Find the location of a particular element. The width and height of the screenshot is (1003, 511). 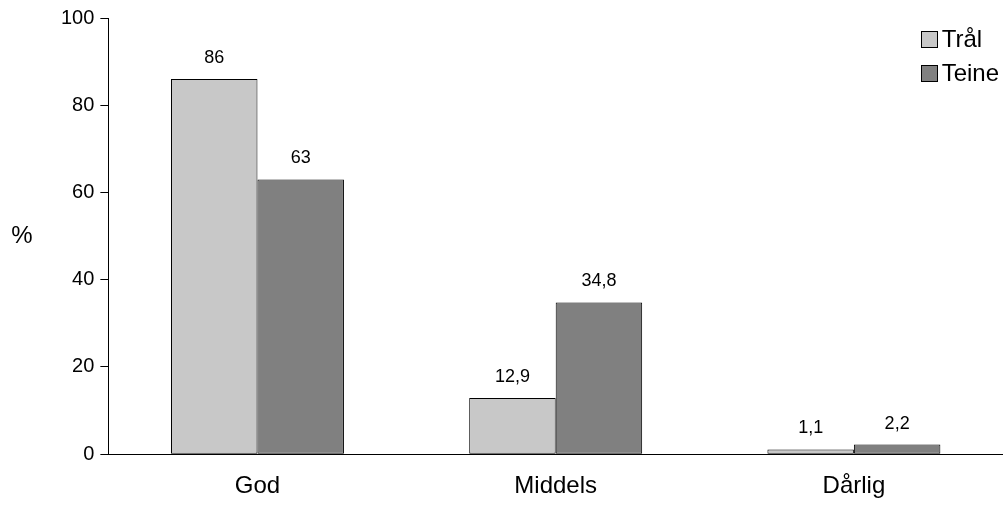

data-label: 63 is located at coordinates (300, 157).